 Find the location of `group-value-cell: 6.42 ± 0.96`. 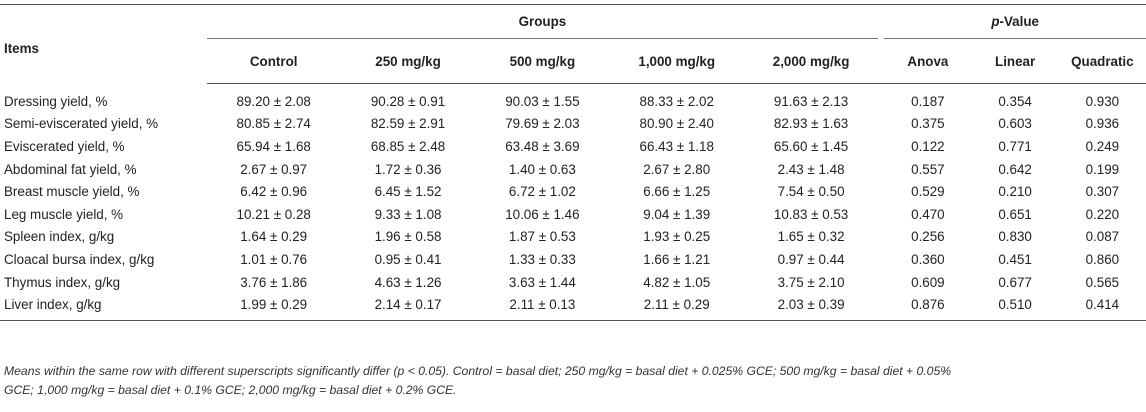

group-value-cell: 6.42 ± 0.96 is located at coordinates (274, 192).